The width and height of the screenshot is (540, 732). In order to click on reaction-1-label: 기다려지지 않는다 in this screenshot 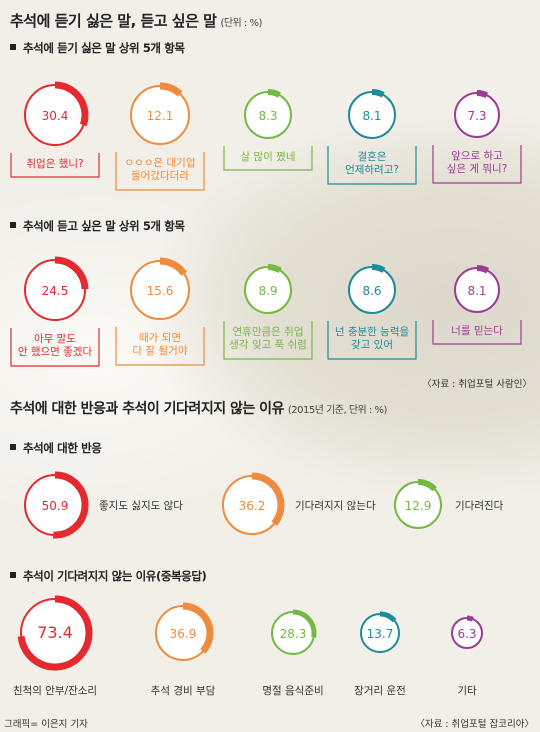, I will do `click(335, 506)`.